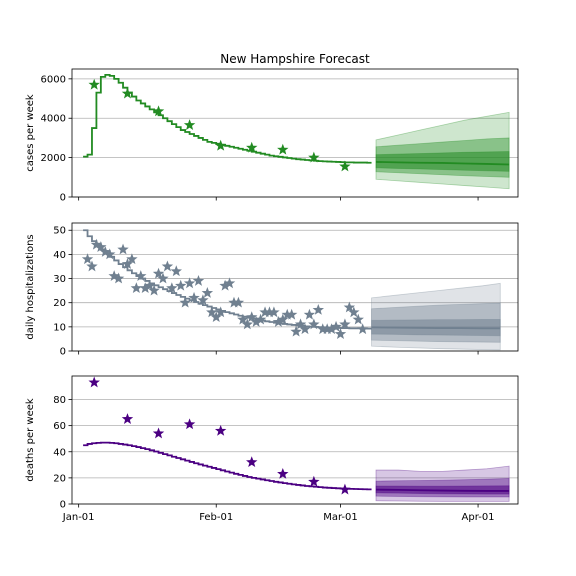 This screenshot has width=576, height=576. What do you see at coordinates (30, 440) in the screenshot?
I see `y-axis-label: deaths per week` at bounding box center [30, 440].